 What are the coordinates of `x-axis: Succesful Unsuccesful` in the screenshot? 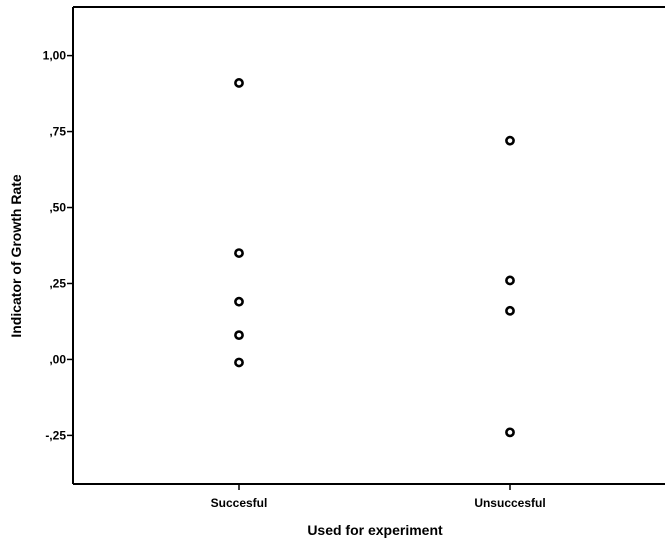 It's located at (378, 497).